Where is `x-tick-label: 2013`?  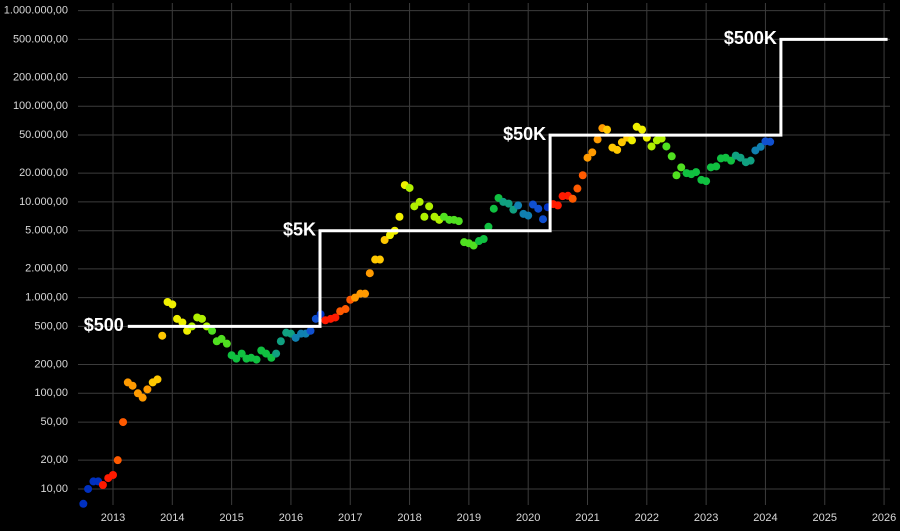 x-tick-label: 2013 is located at coordinates (113, 518).